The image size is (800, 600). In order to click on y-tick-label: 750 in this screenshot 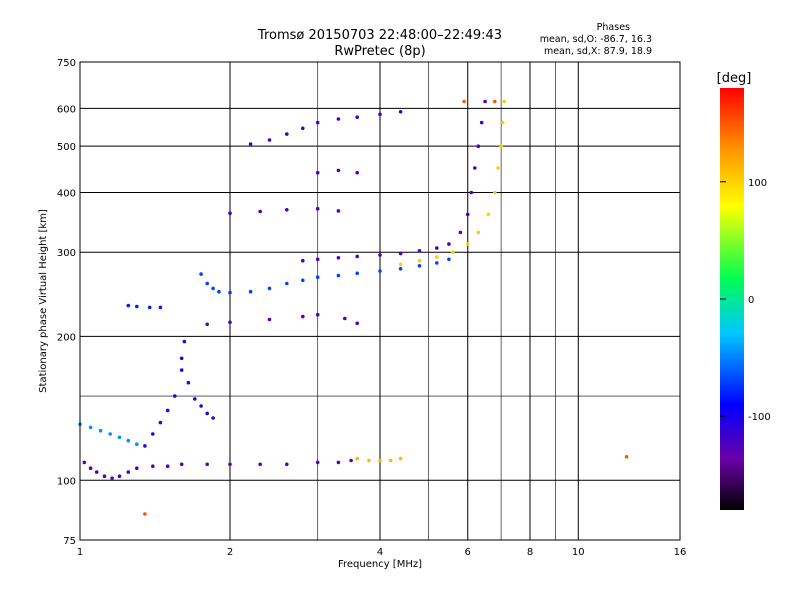, I will do `click(66, 63)`.